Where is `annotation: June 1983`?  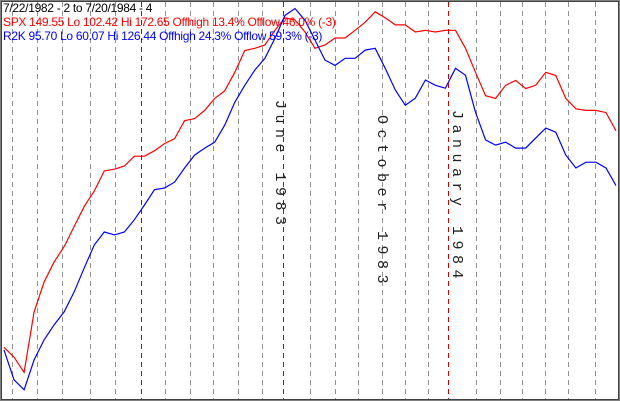 annotation: June 1983 is located at coordinates (279, 165).